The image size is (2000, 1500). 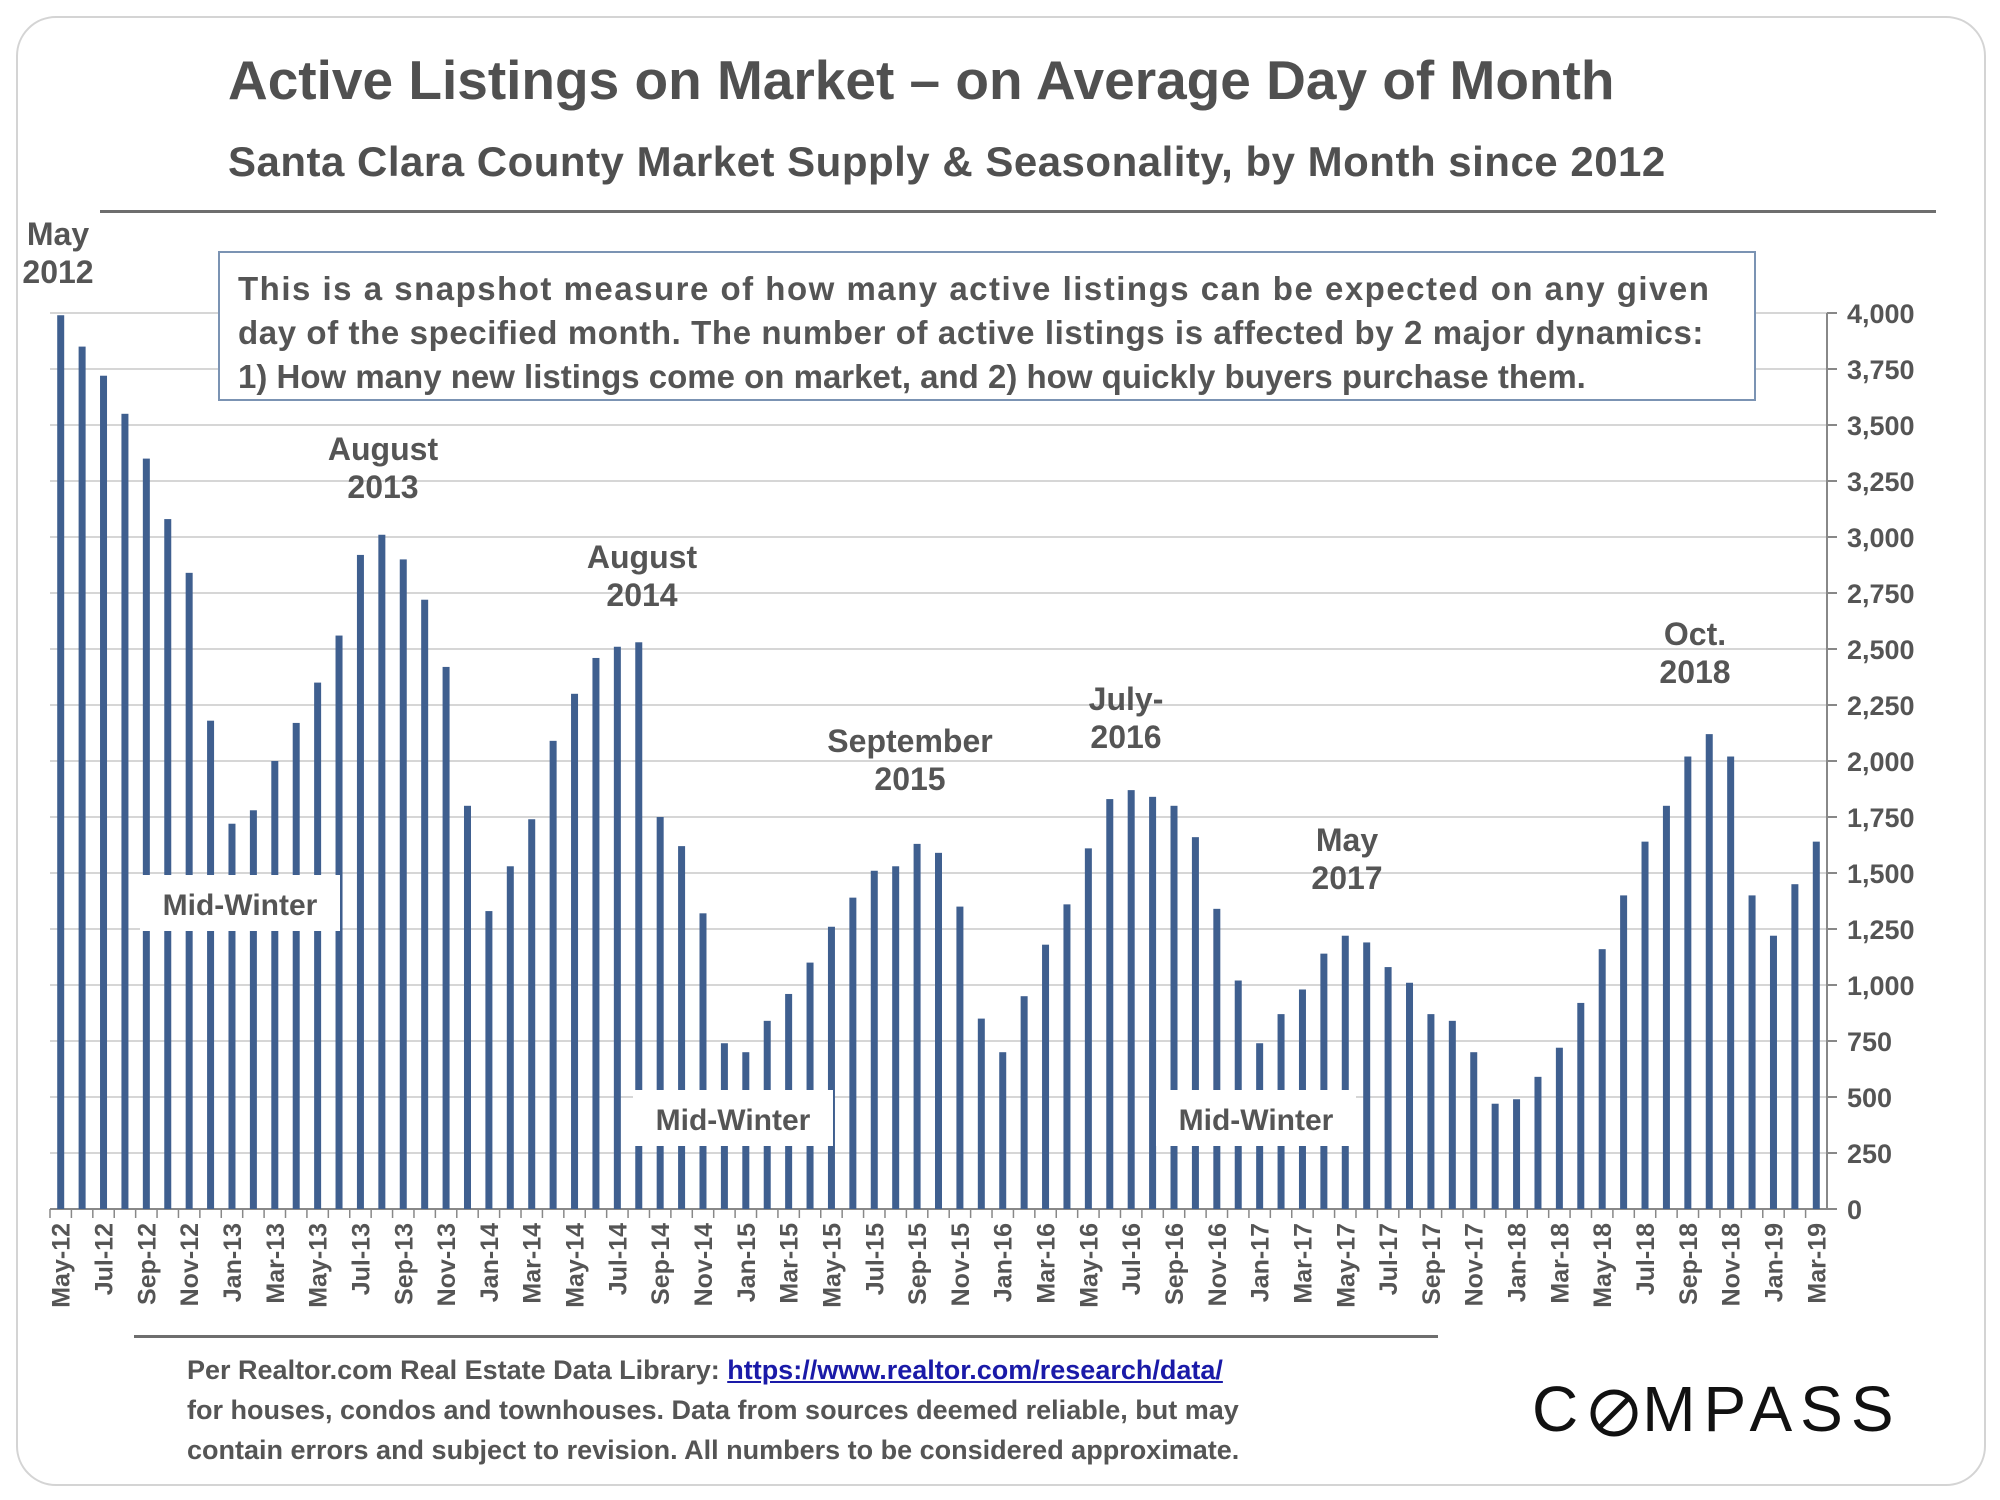 What do you see at coordinates (1774, 1262) in the screenshot?
I see `x-tick-label: Jan-19` at bounding box center [1774, 1262].